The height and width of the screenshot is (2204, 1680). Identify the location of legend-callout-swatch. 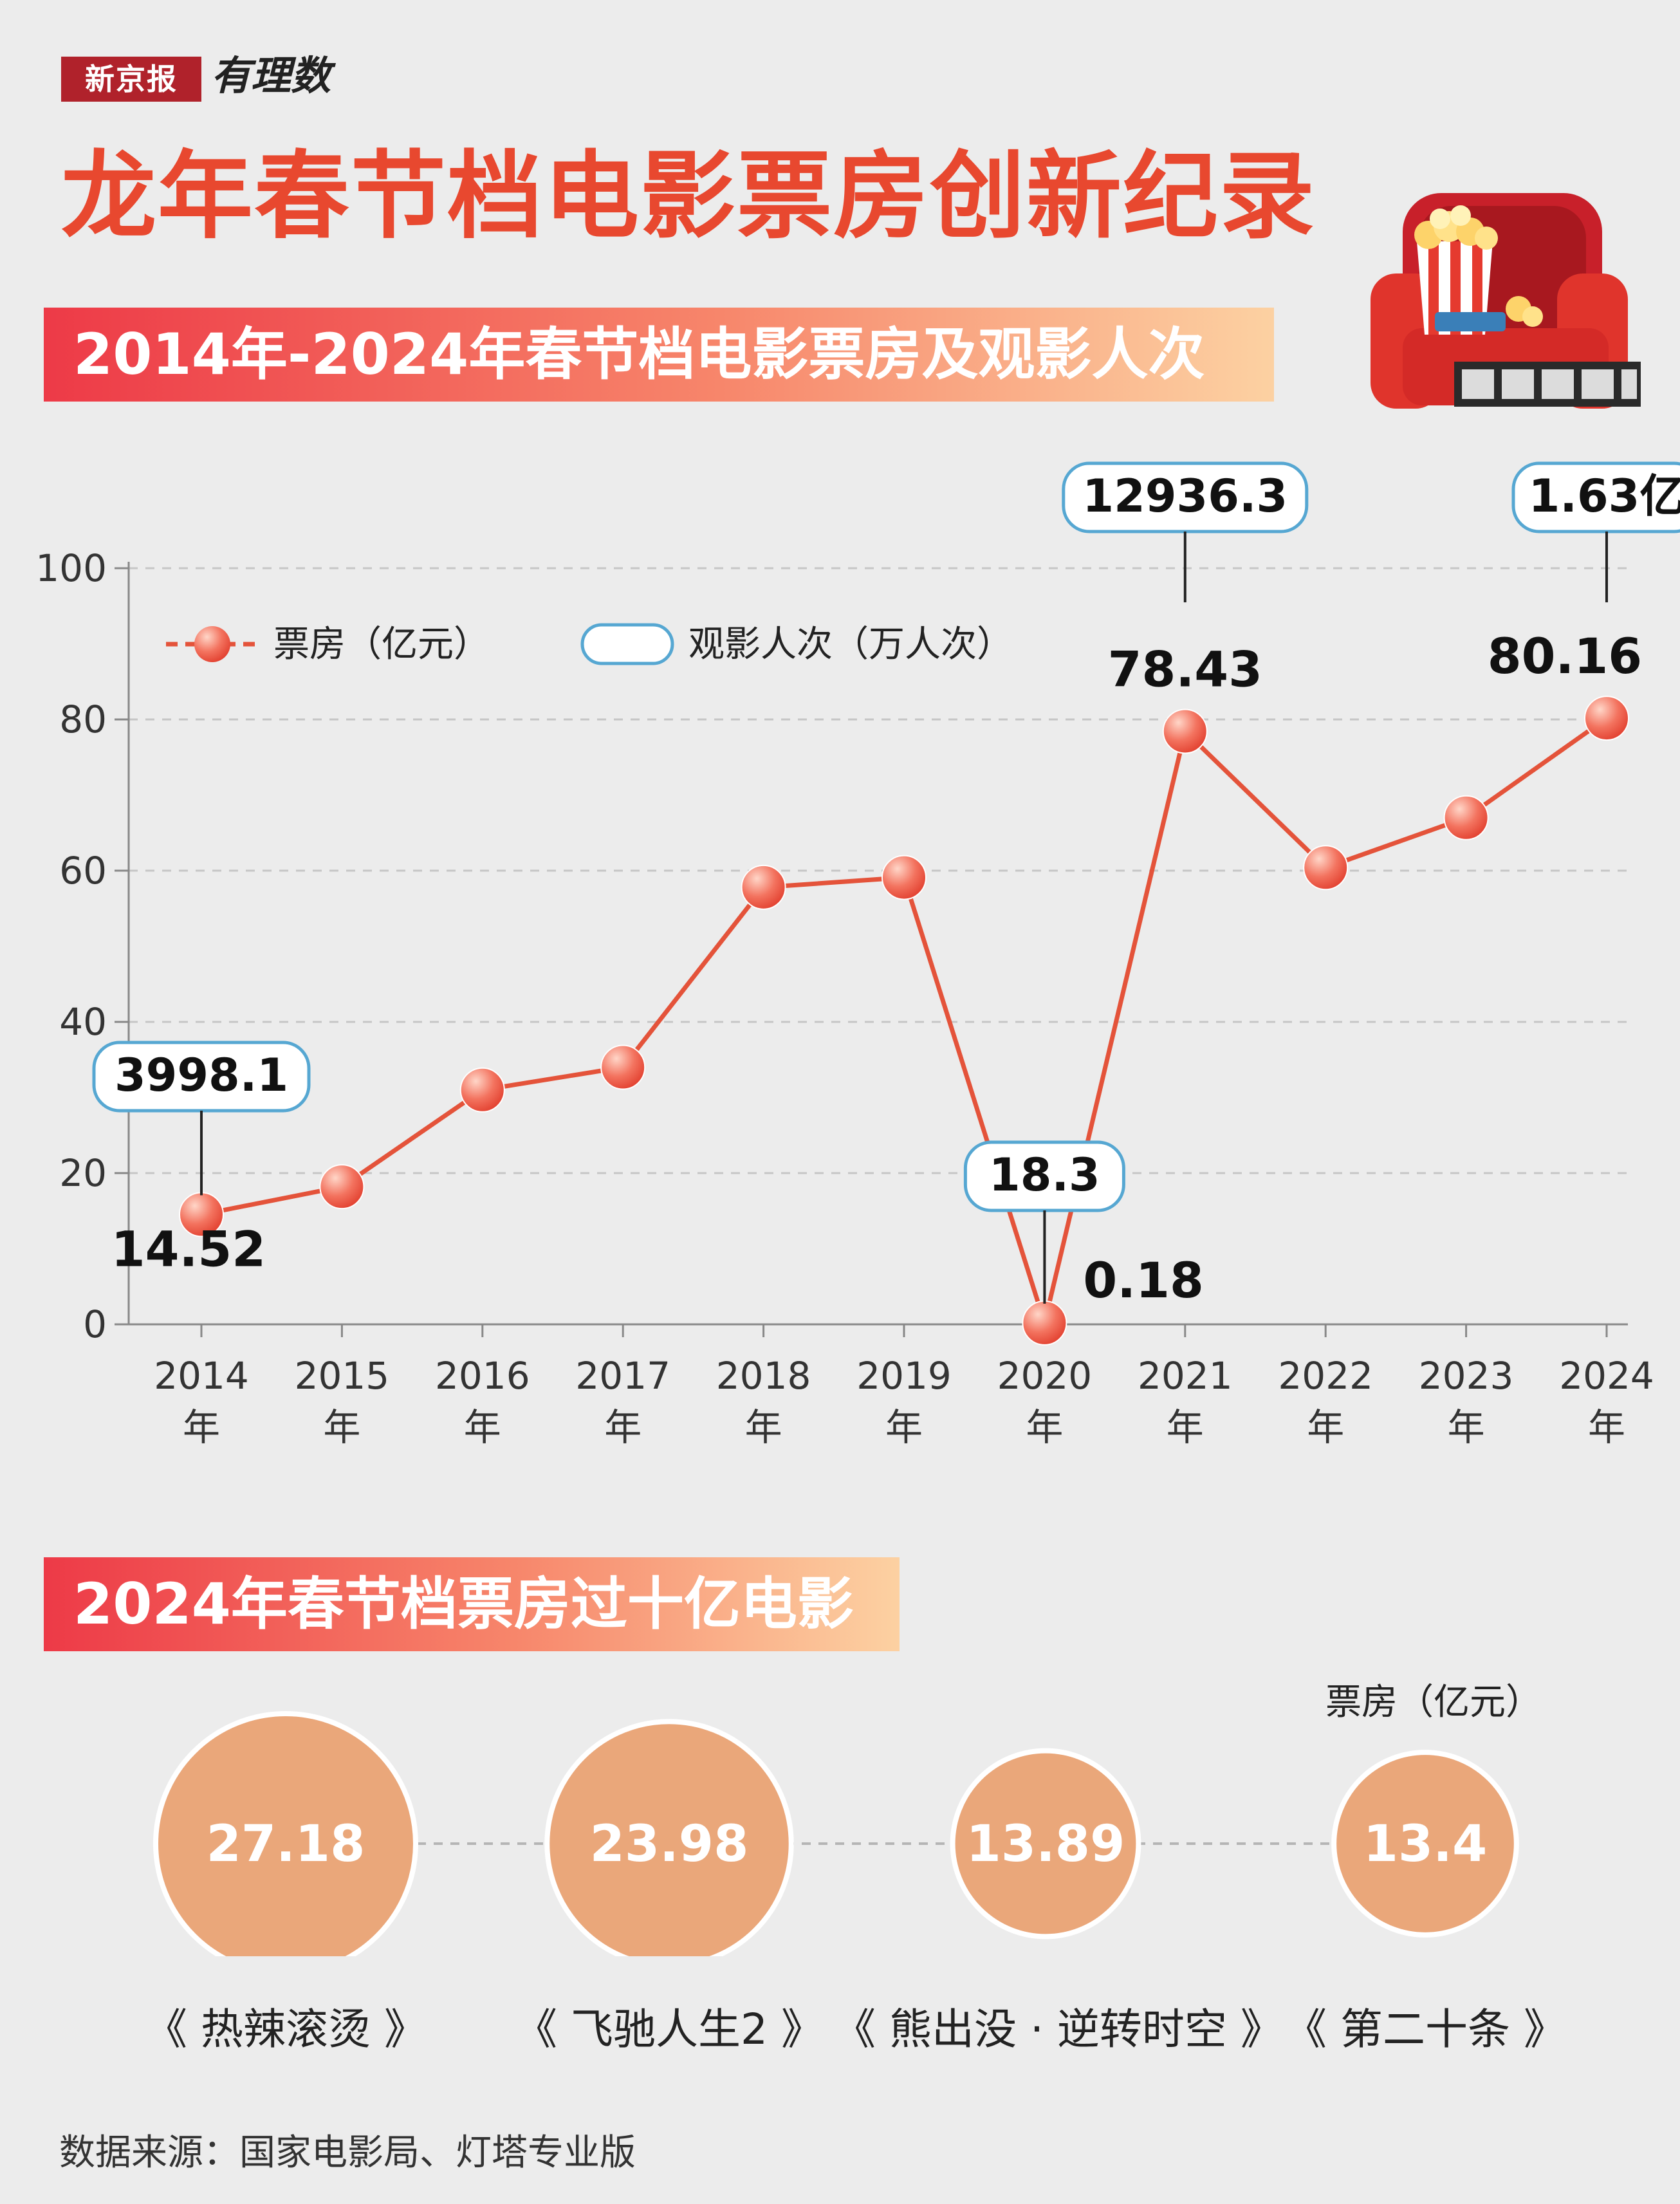
(627, 644).